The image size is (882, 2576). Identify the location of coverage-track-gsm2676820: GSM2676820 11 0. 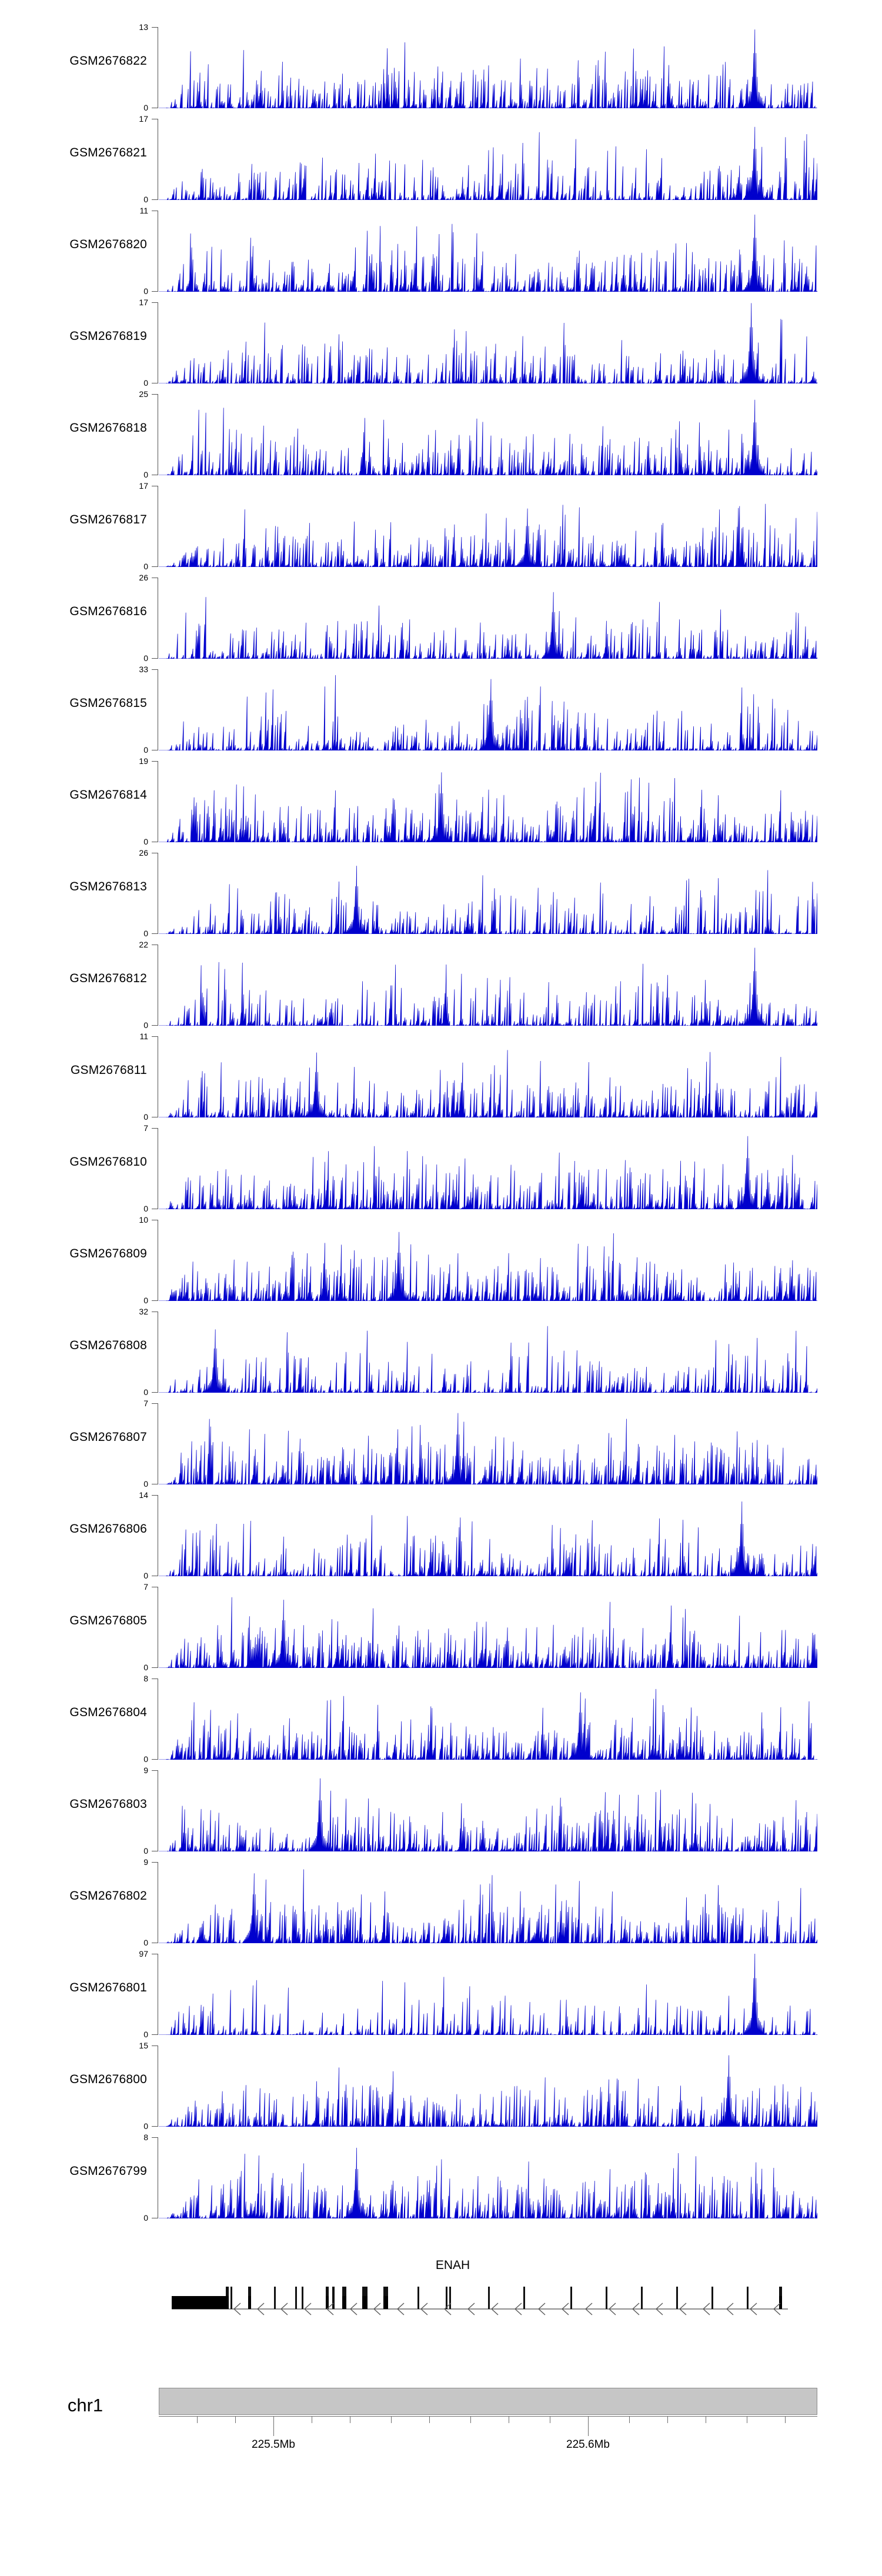
(441, 250).